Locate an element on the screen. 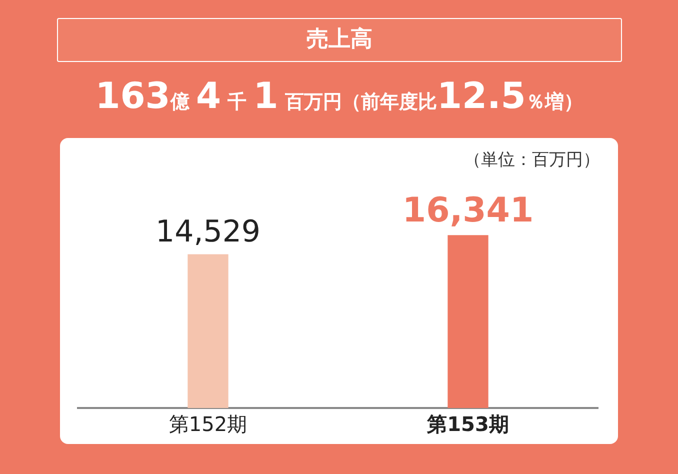 This screenshot has width=678, height=474. chart-subtitle: 163億 4 千 1 百万円（前年度比12.5％増） is located at coordinates (339, 96).